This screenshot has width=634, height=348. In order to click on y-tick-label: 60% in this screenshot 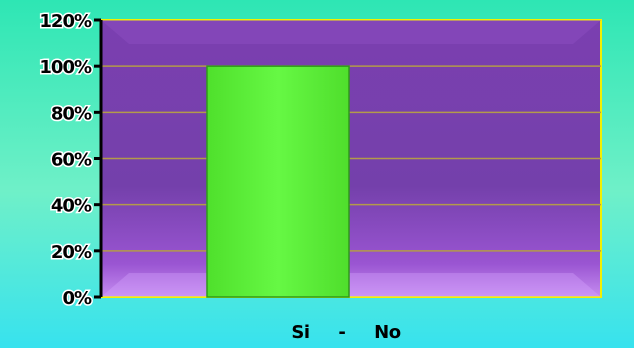, I will do `click(71, 160)`.